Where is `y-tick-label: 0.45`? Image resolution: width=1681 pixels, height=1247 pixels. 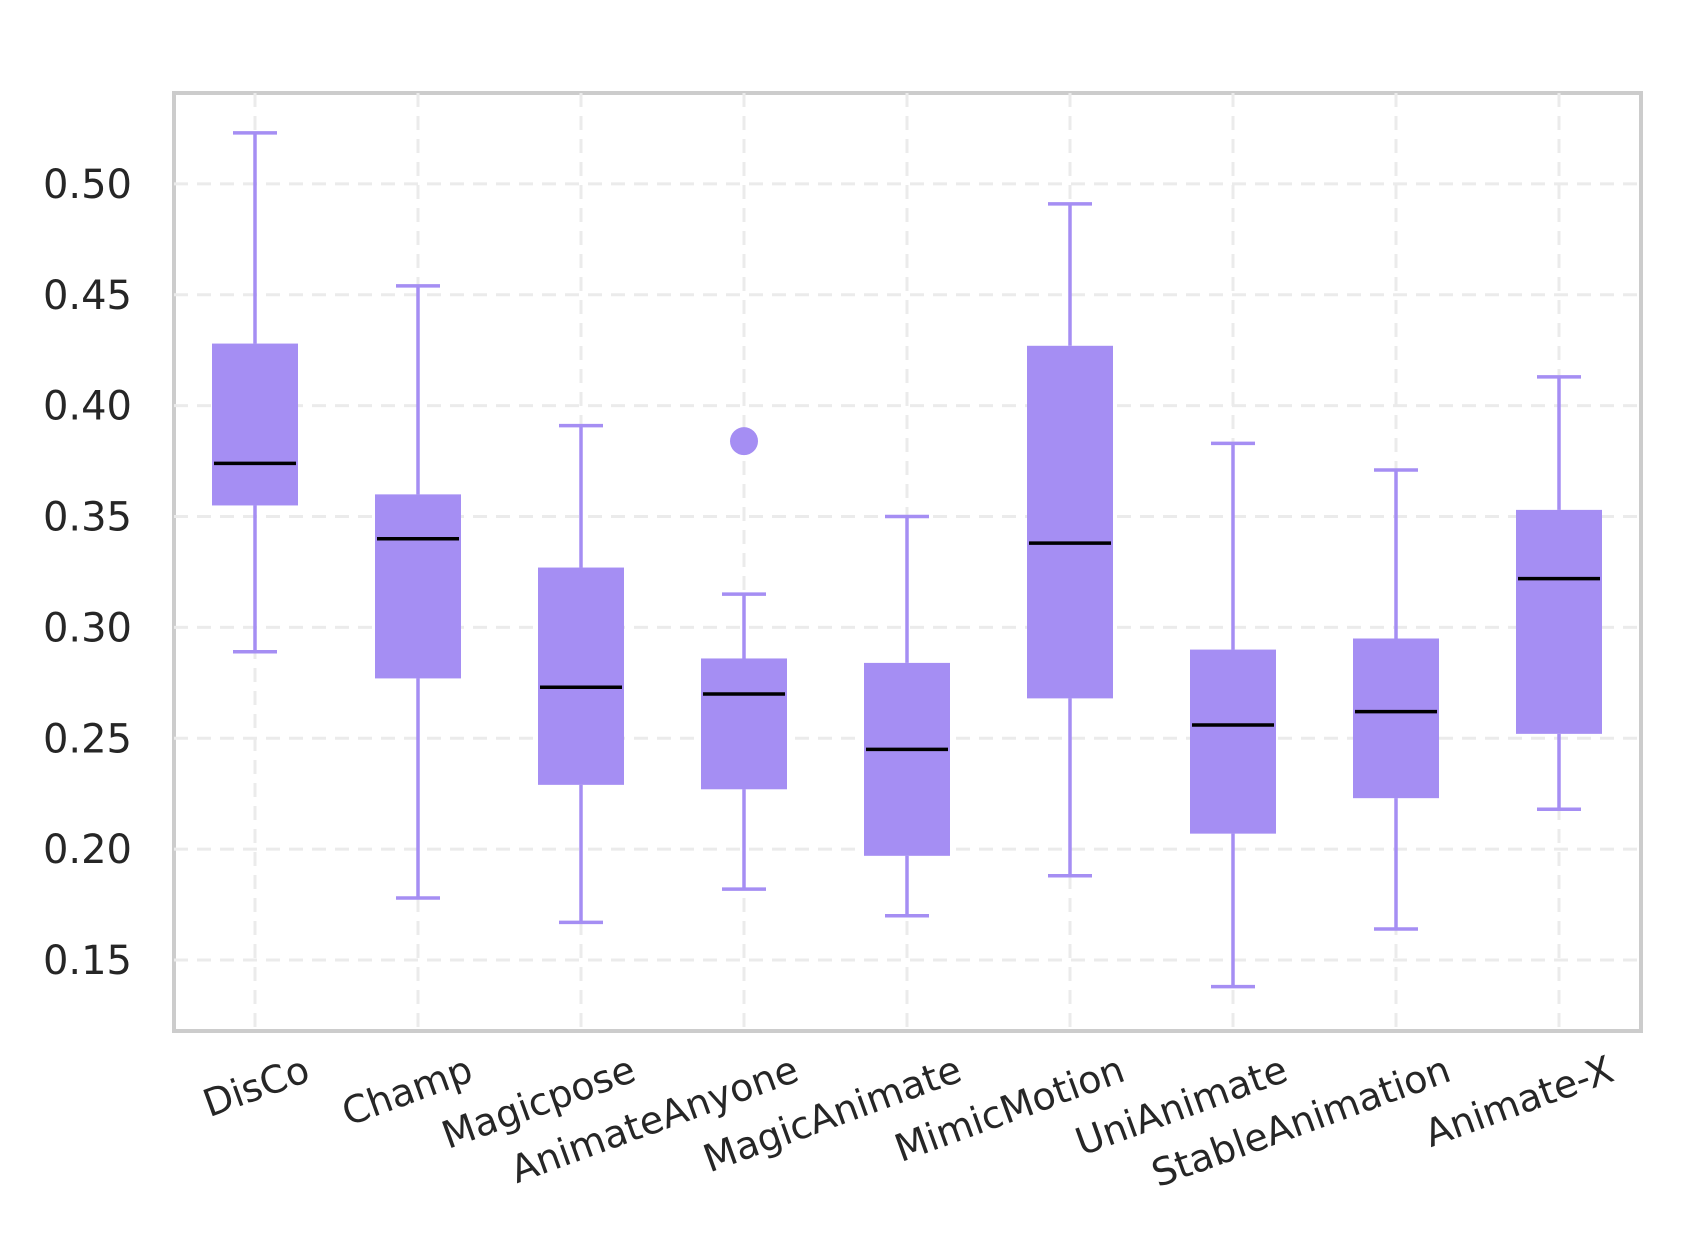
y-tick-label: 0.45 is located at coordinates (87, 296).